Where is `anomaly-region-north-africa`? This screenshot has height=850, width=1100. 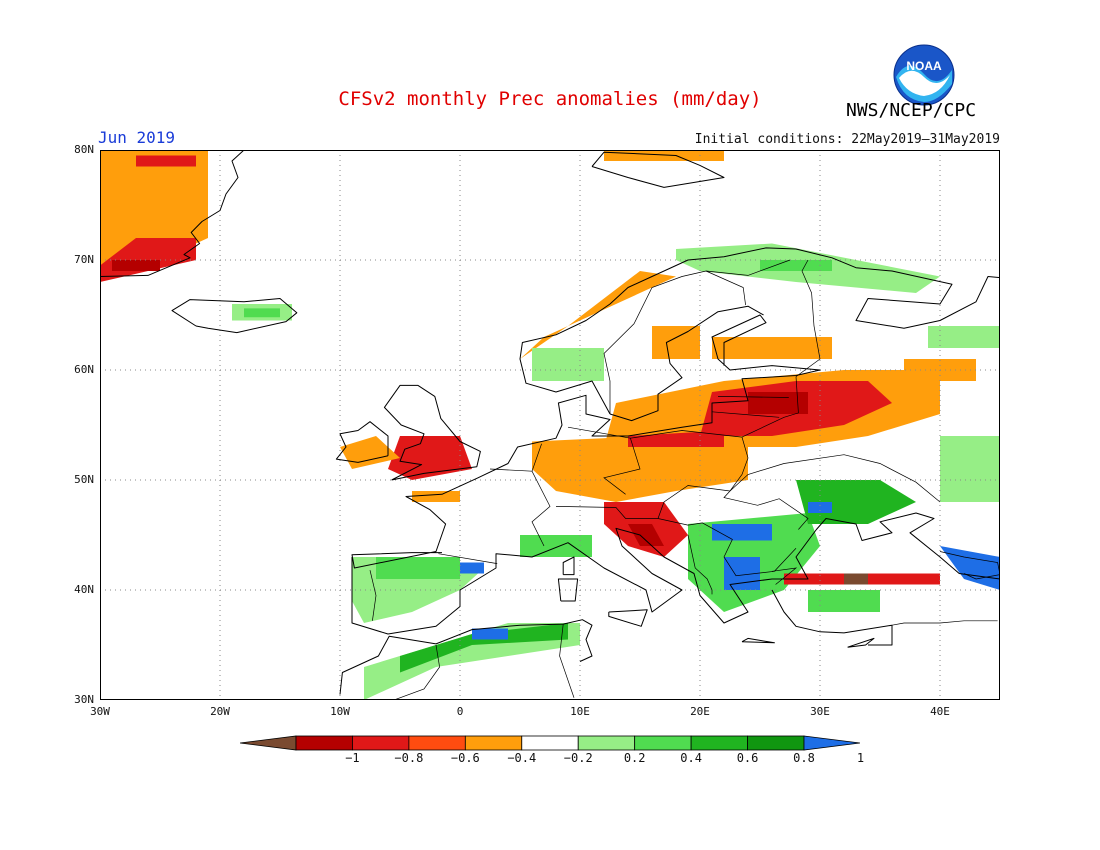 anomaly-region-north-africa is located at coordinates (472, 661).